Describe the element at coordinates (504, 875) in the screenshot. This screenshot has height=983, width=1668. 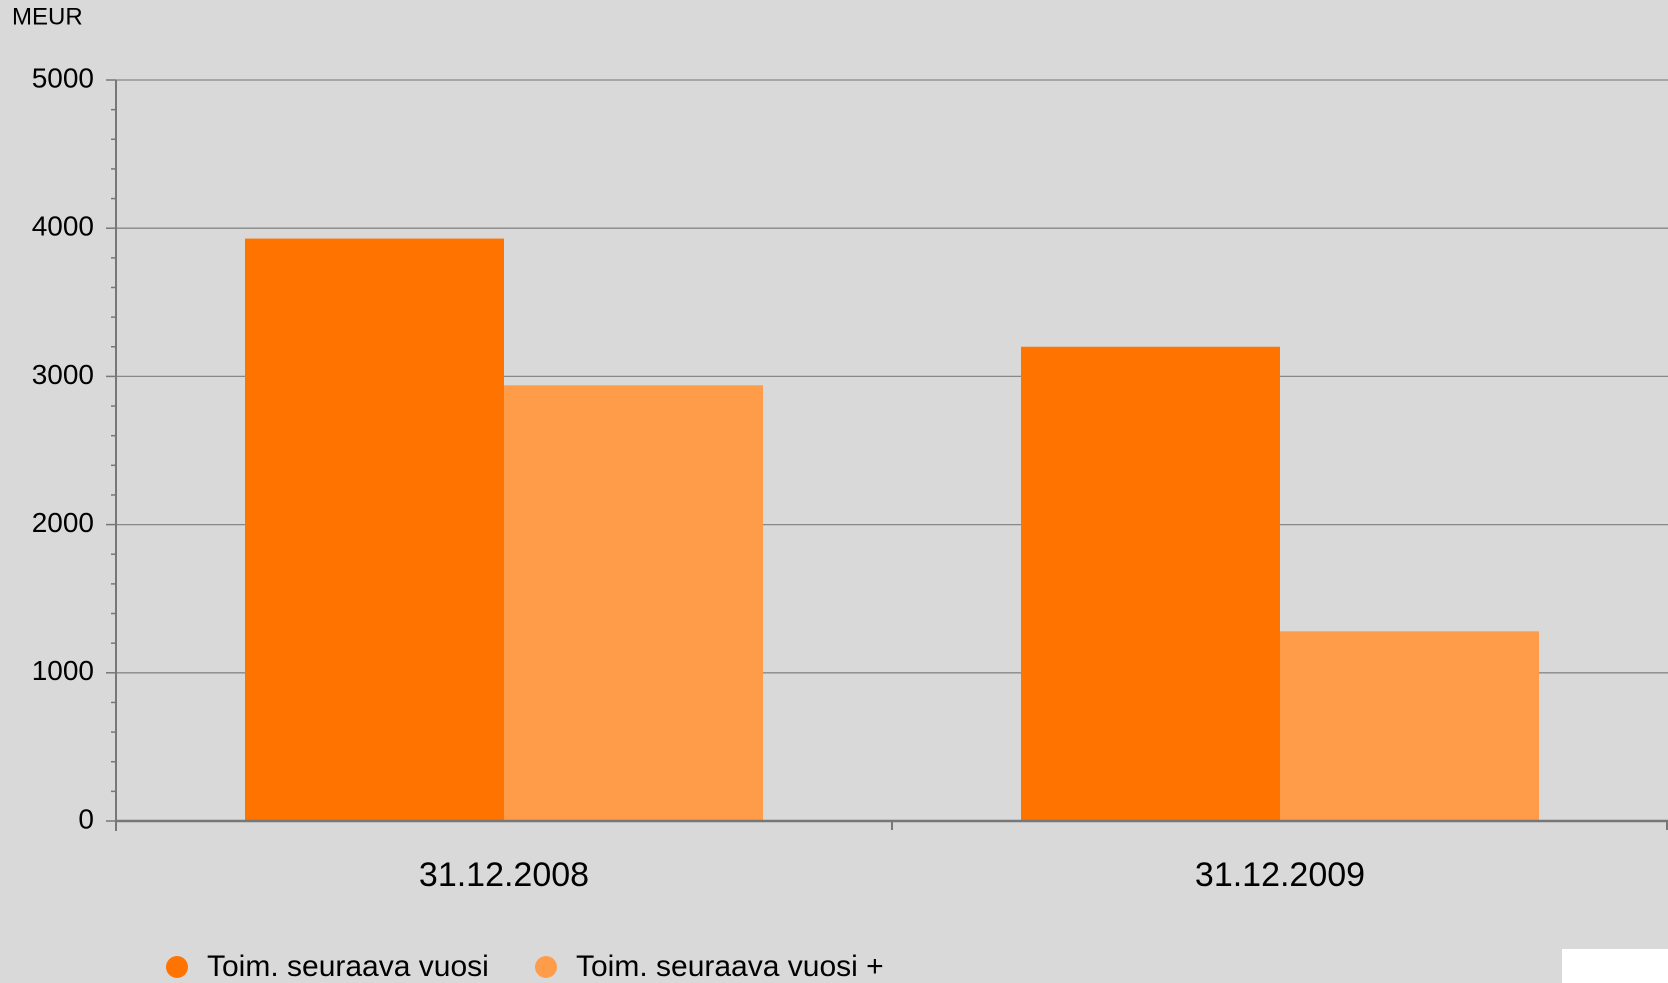
I see `x-tick-label: 31.12.2008` at that location.